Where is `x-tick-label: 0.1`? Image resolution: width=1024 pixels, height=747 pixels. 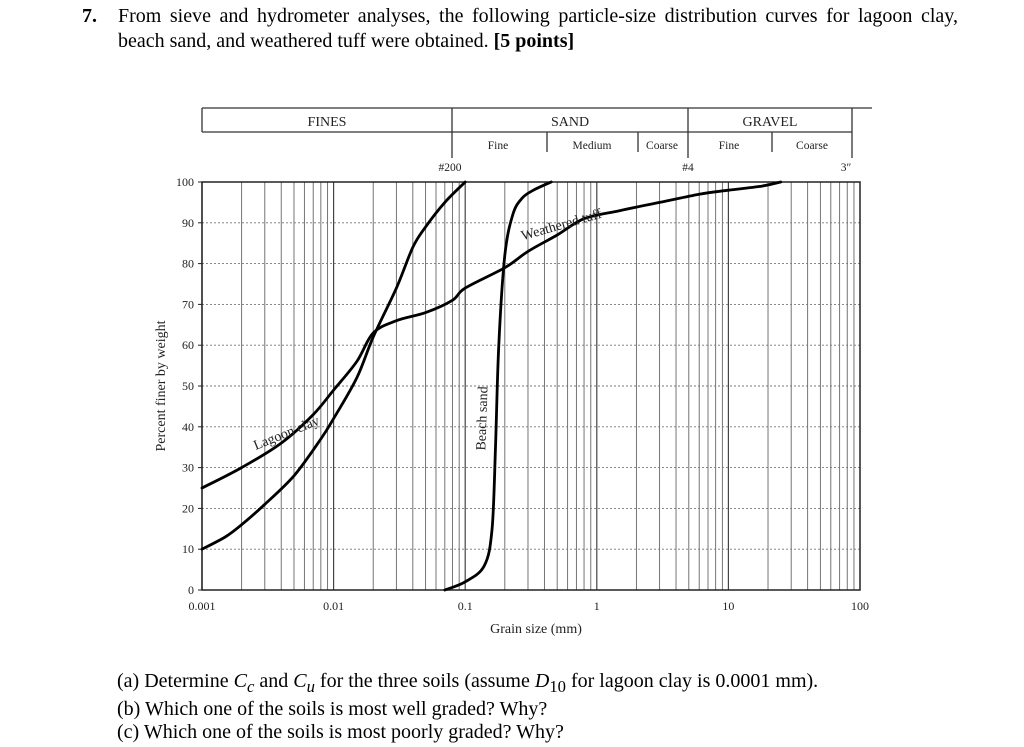
x-tick-label: 0.1 is located at coordinates (465, 606).